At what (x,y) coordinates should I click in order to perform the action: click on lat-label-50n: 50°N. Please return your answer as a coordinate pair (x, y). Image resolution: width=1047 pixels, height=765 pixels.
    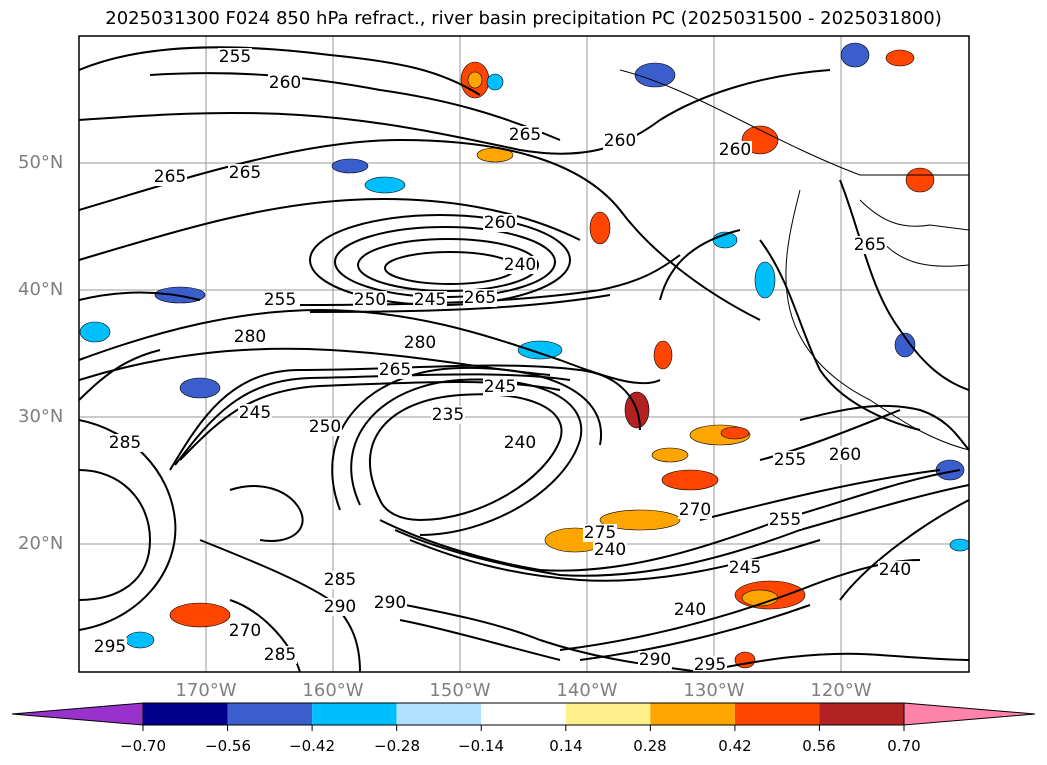
    Looking at the image, I should click on (41, 162).